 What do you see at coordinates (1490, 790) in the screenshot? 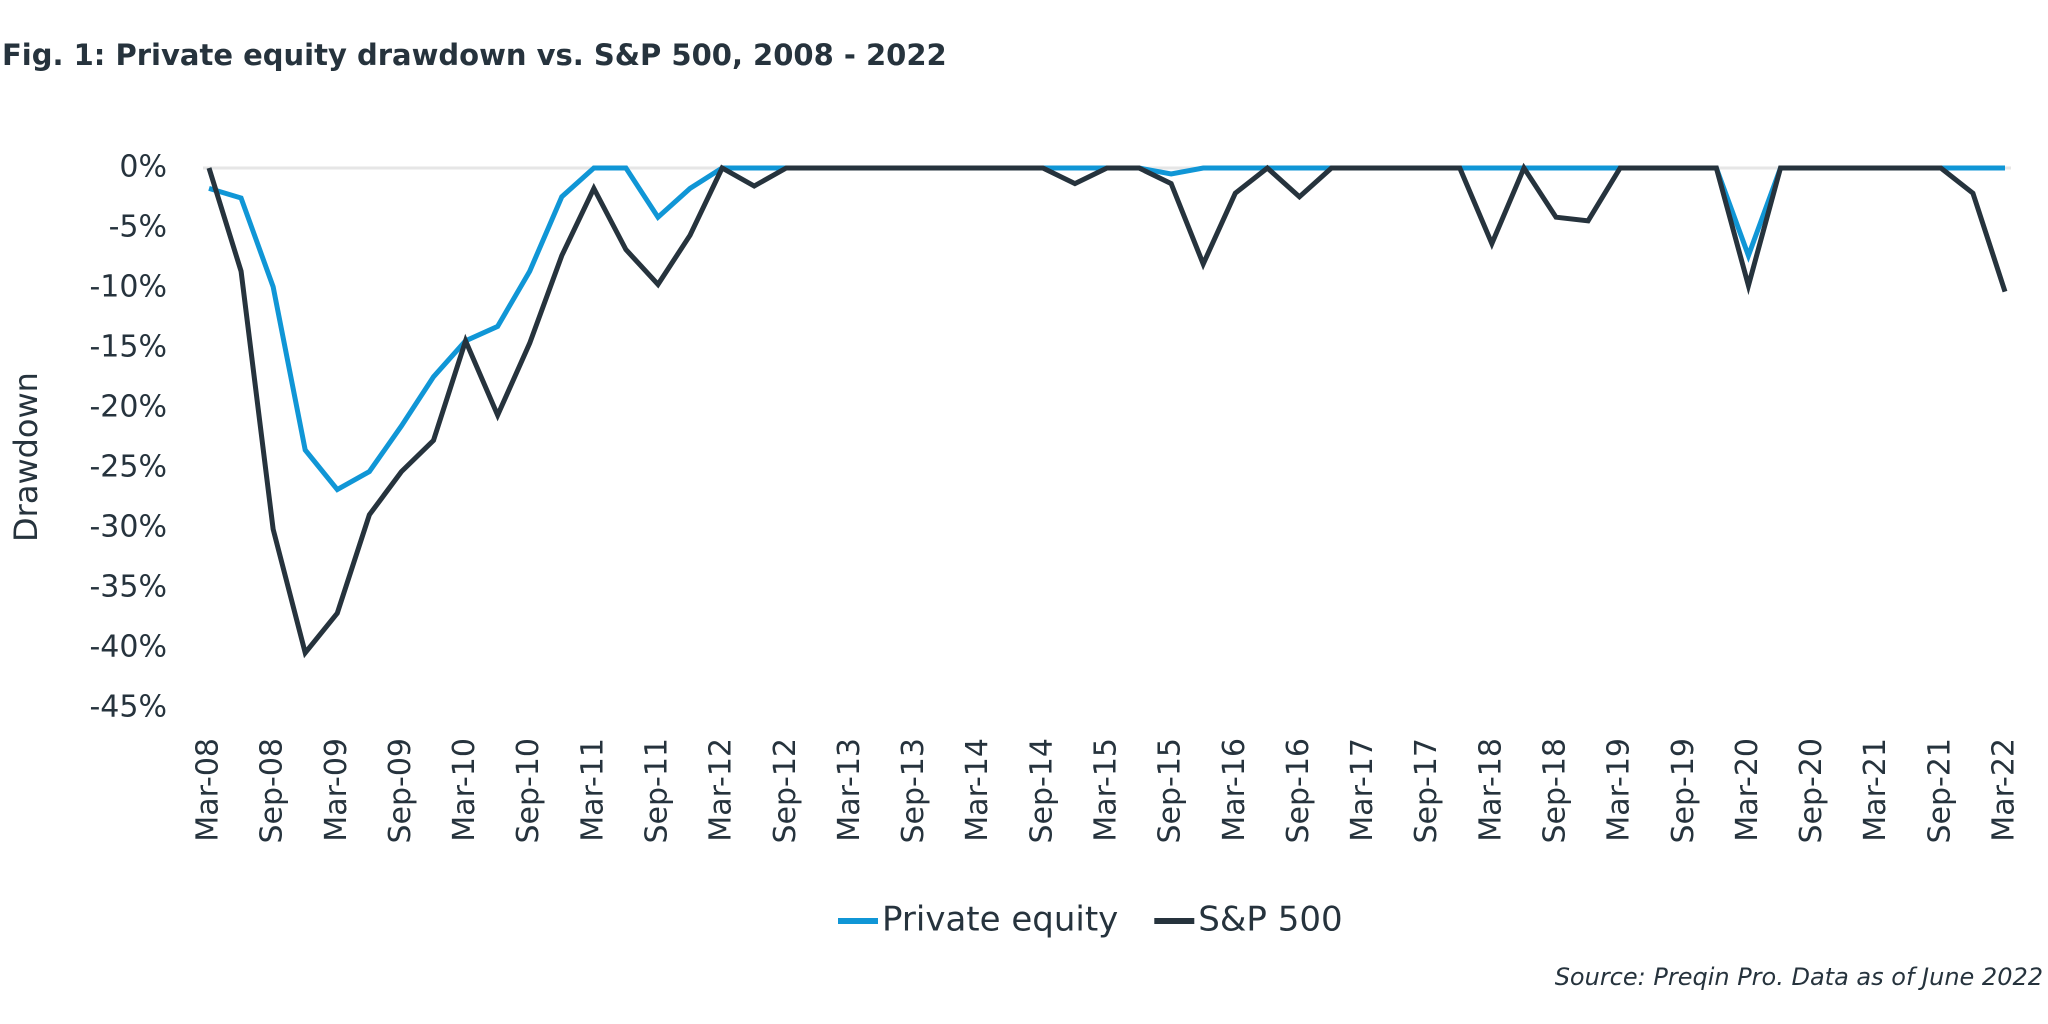
I see `x-tick-label: Mar-18` at bounding box center [1490, 790].